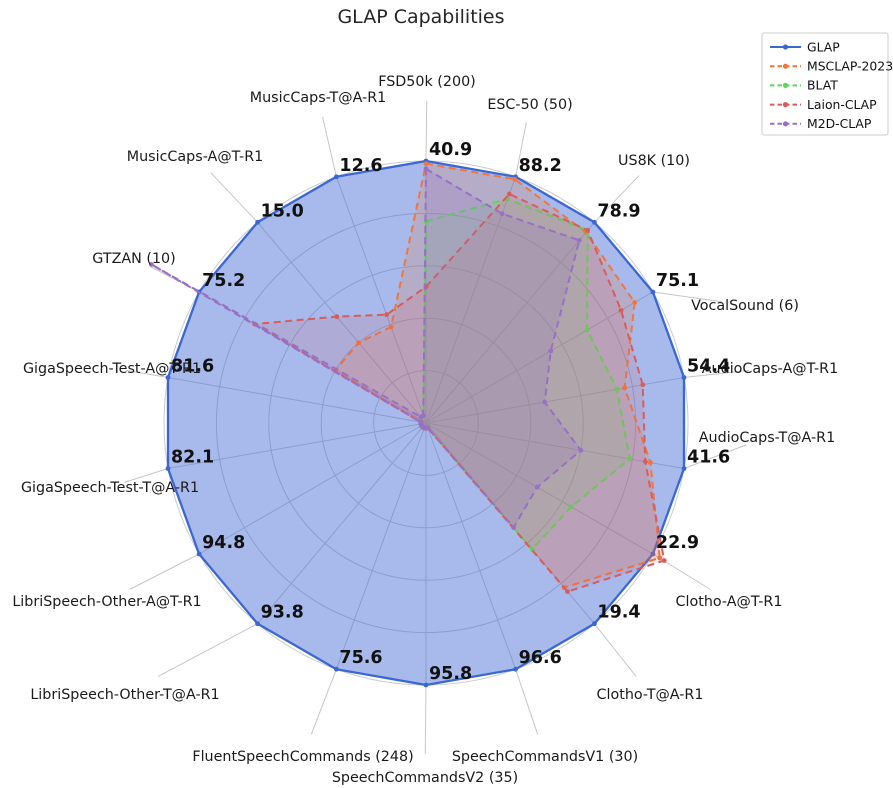 The image size is (893, 788). I want to click on axis-label-7: Clotho-A@T-R1, so click(729, 602).